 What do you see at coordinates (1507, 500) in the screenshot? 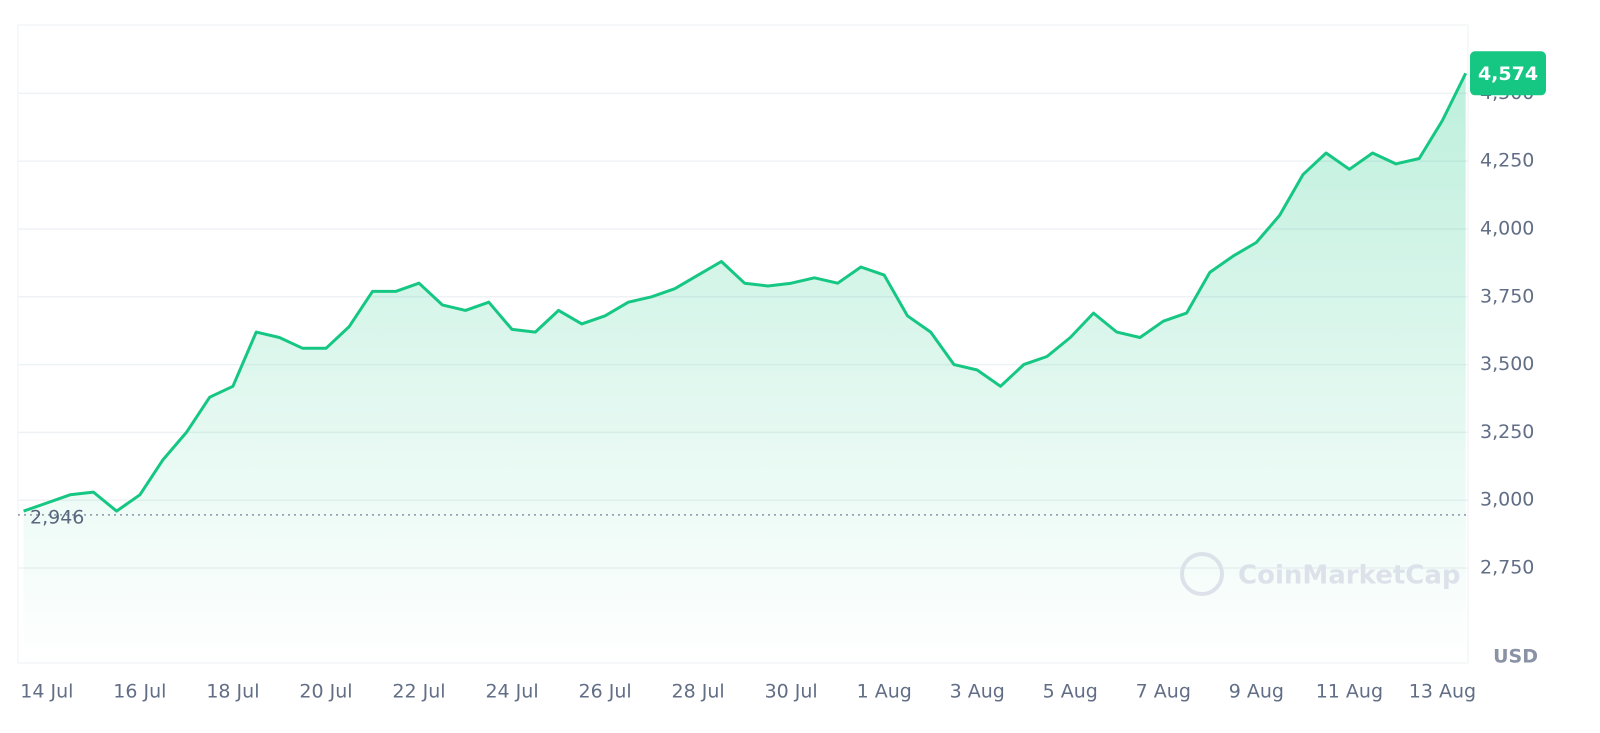
I see `y-tick-label: 3,000` at bounding box center [1507, 500].